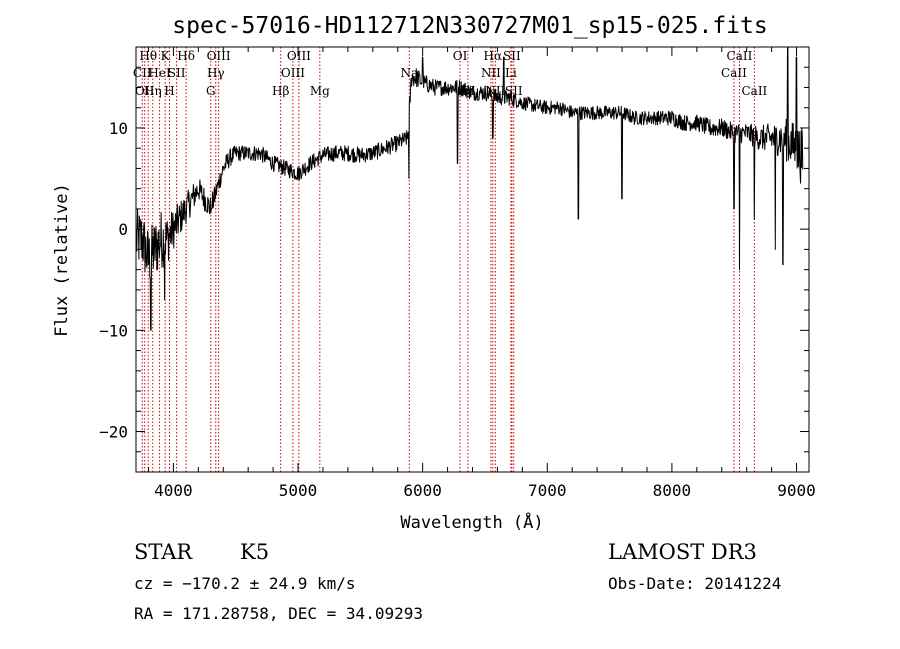  What do you see at coordinates (153, 91) in the screenshot?
I see `line-marker-label: Hη` at bounding box center [153, 91].